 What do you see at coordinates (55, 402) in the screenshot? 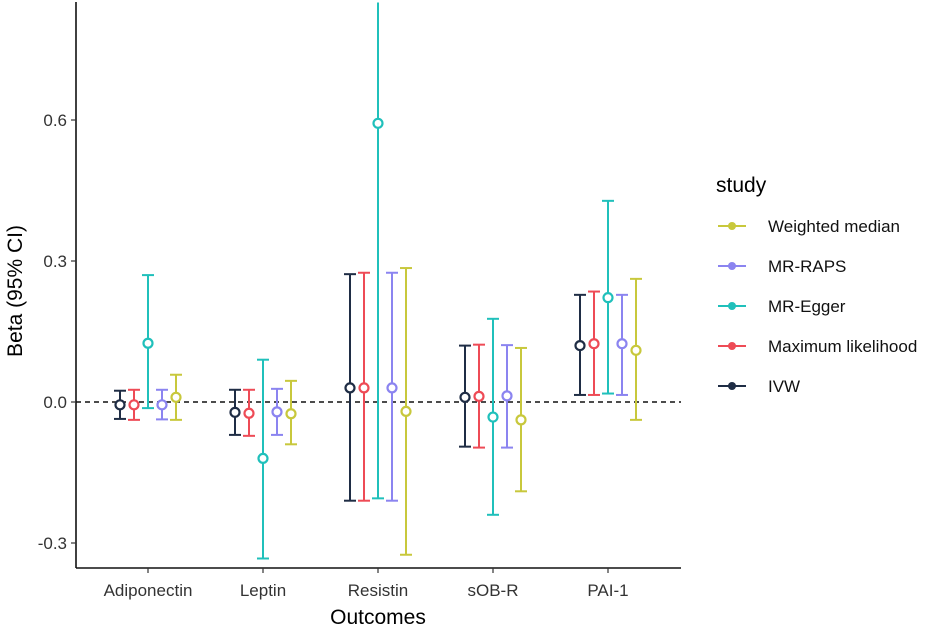
I see `y-tick-label: 0.0` at bounding box center [55, 402].